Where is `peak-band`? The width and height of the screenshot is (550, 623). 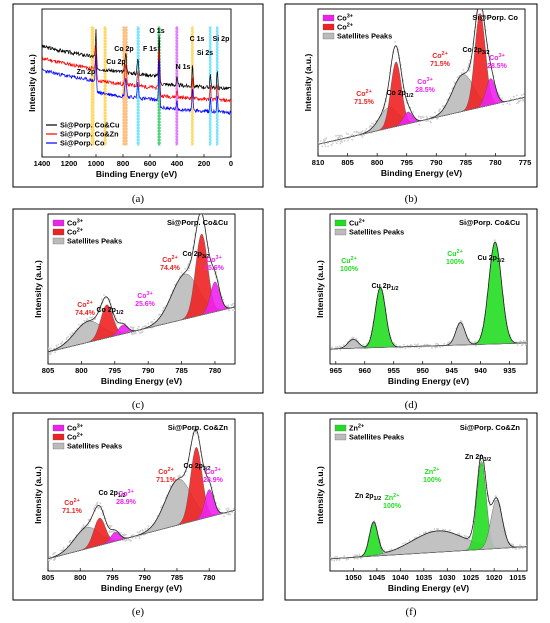
peak-band is located at coordinates (177, 86).